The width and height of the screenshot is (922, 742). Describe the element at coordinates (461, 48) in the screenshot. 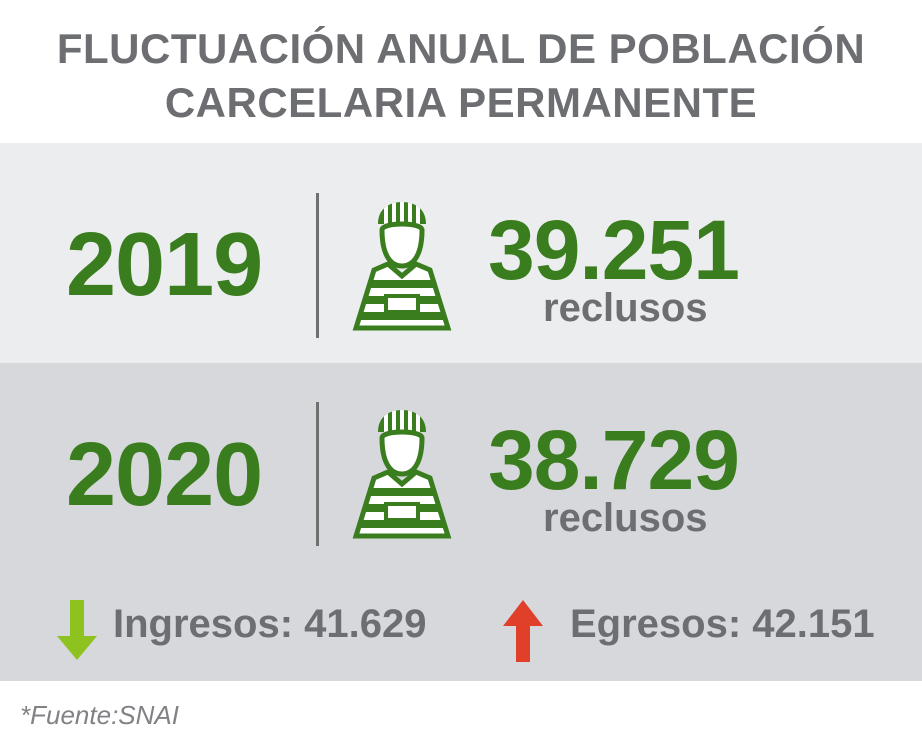

I see `title-line-1: FLUCTUACIÓN ANUAL DE POBLACIÓN` at that location.